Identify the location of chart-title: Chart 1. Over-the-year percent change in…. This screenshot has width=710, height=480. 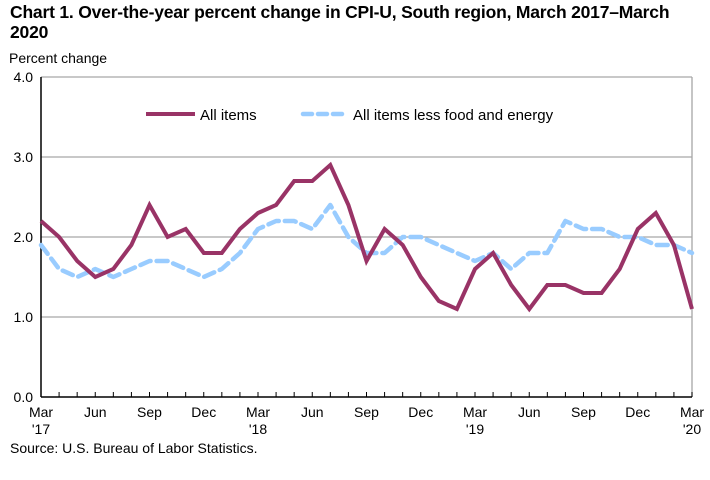
(340, 22).